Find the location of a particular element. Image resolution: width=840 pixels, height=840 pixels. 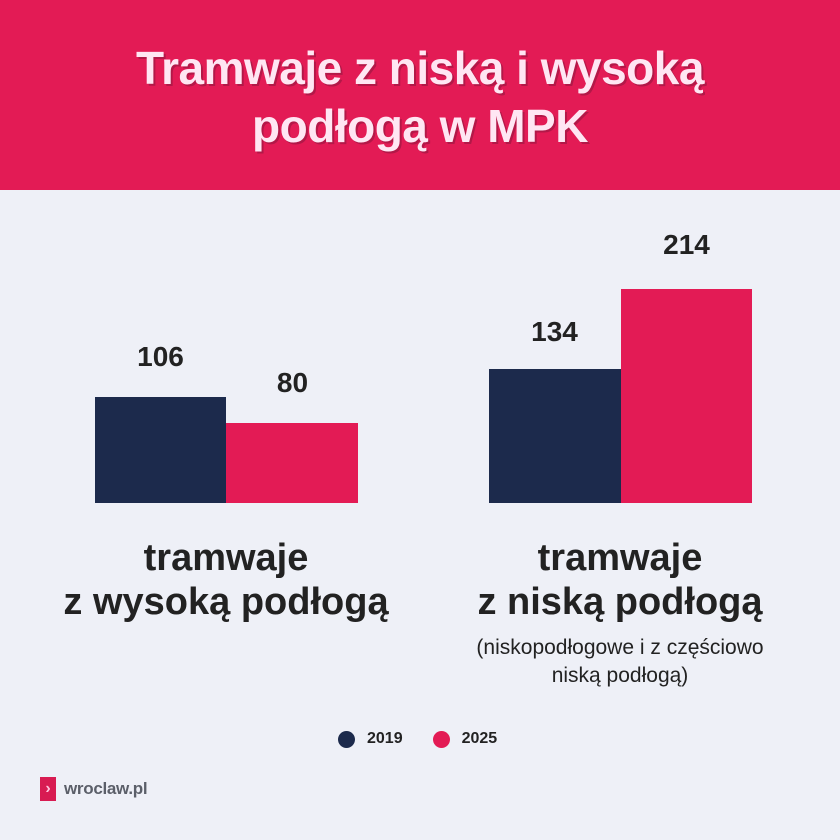

value-label-2019-high-floor: 106 is located at coordinates (160, 356).